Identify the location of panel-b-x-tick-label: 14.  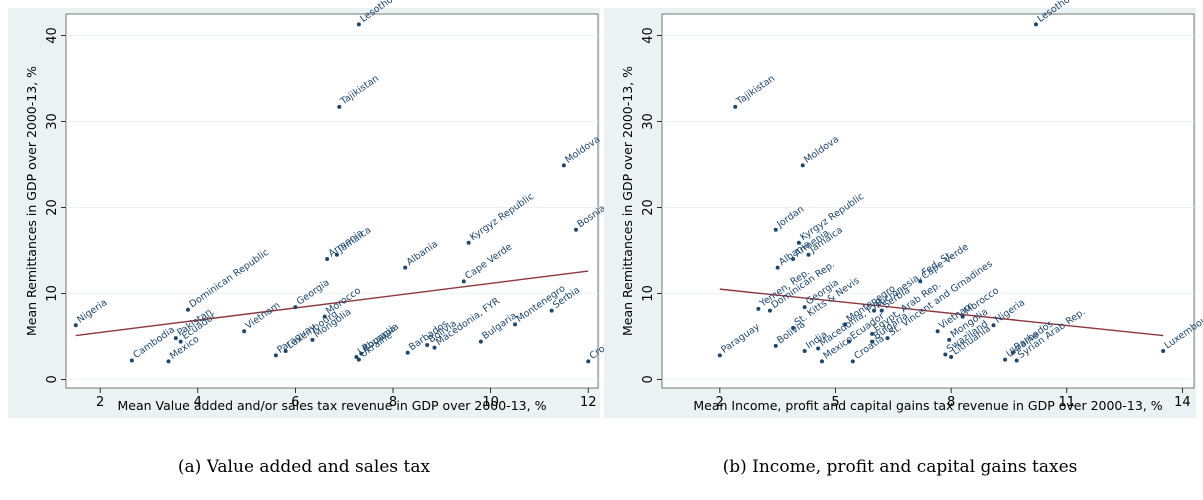
(1182, 402).